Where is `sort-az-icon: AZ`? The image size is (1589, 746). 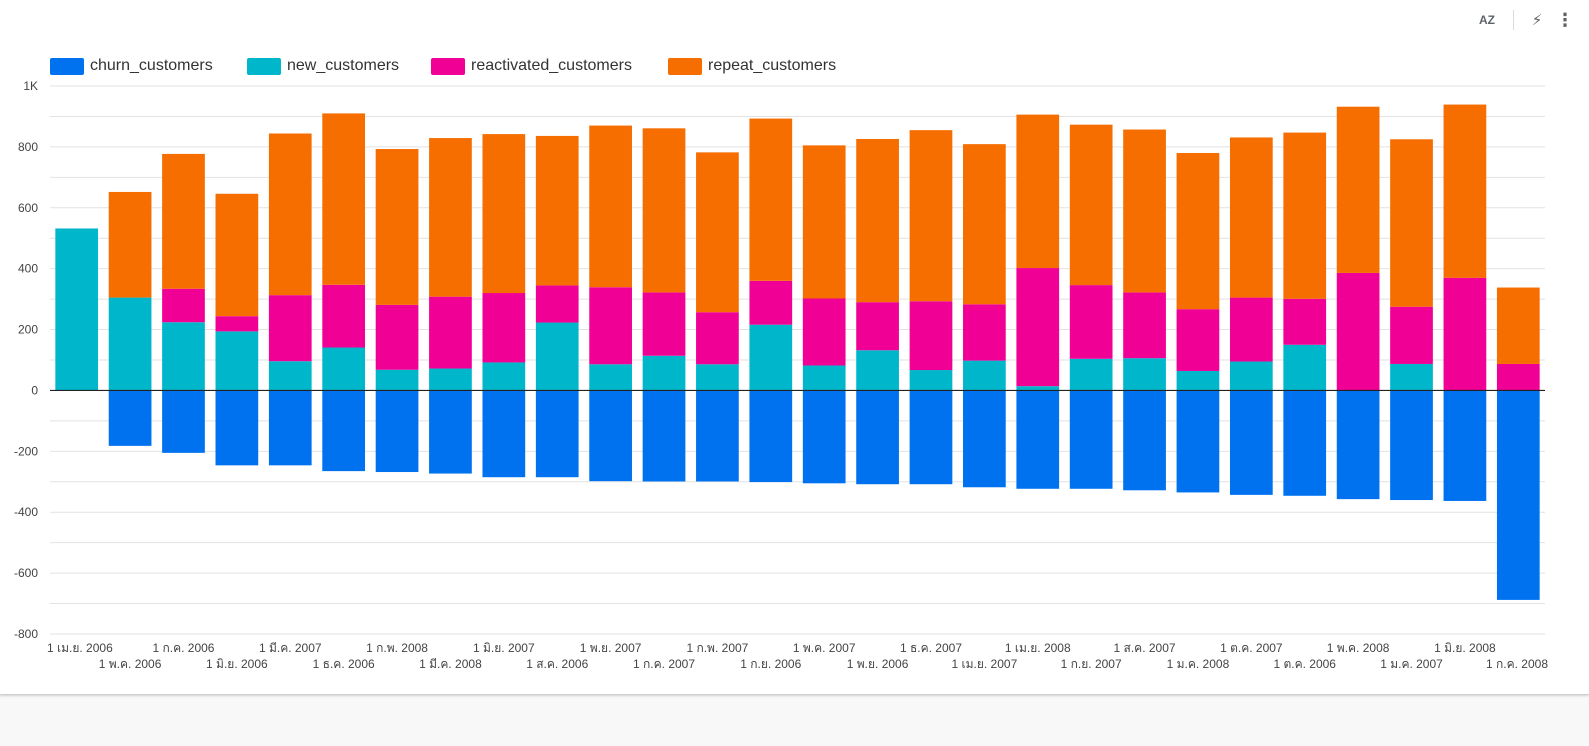 sort-az-icon: AZ is located at coordinates (1487, 20).